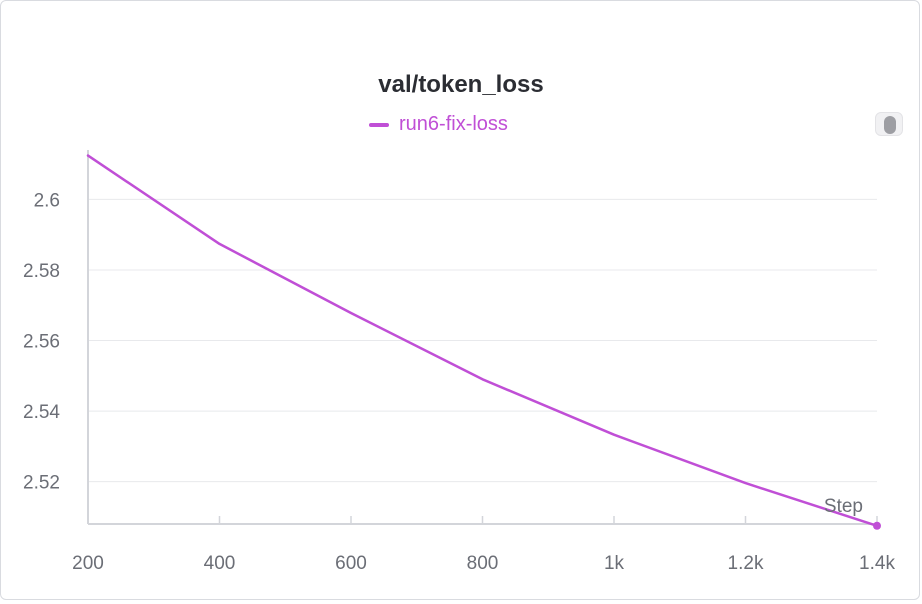  Describe the element at coordinates (41, 412) in the screenshot. I see `y-tick-label: 2.54` at that location.